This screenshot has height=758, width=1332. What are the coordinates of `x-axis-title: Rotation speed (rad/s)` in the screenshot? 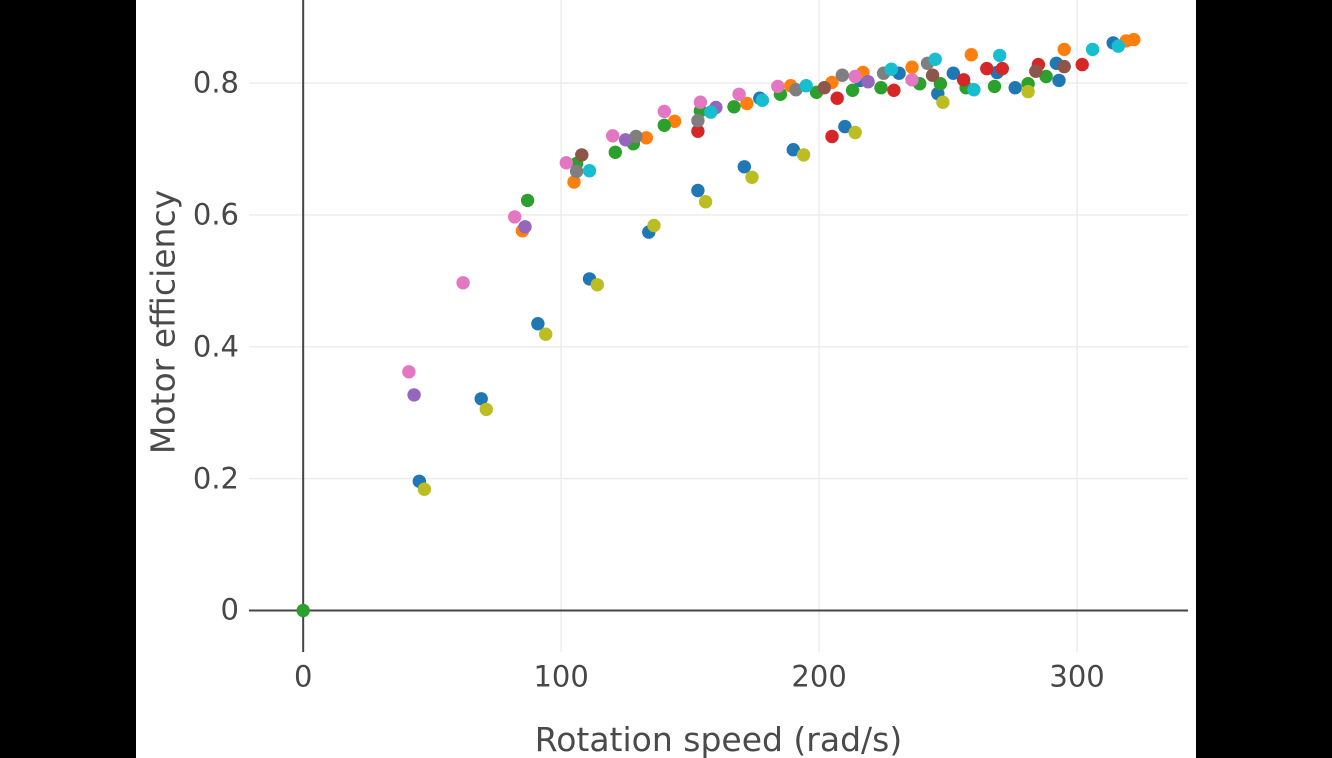 It's located at (718, 739).